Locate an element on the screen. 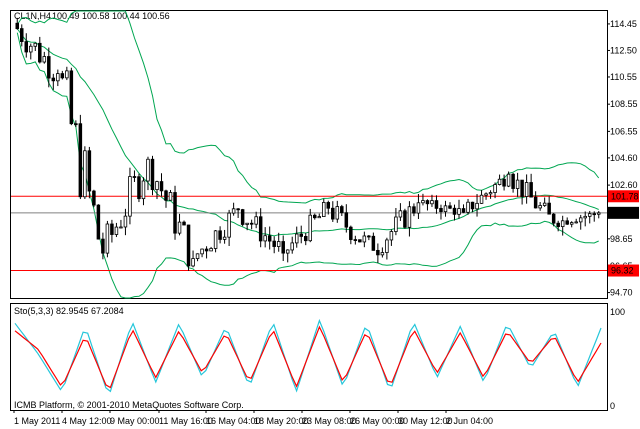 This screenshot has width=640, height=429. level-label-bg is located at coordinates (623, 196).